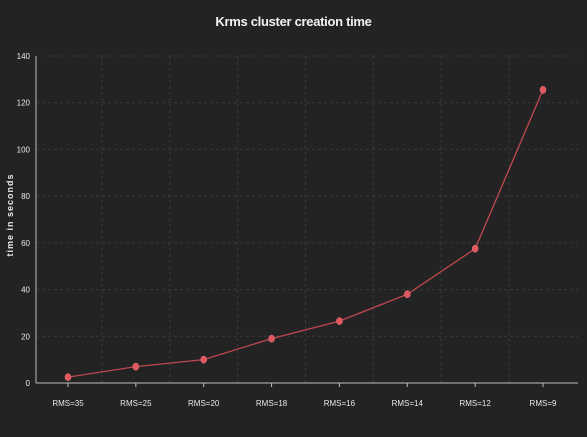 The image size is (587, 437). What do you see at coordinates (68, 403) in the screenshot?
I see `x-tick-label: RMS=35` at bounding box center [68, 403].